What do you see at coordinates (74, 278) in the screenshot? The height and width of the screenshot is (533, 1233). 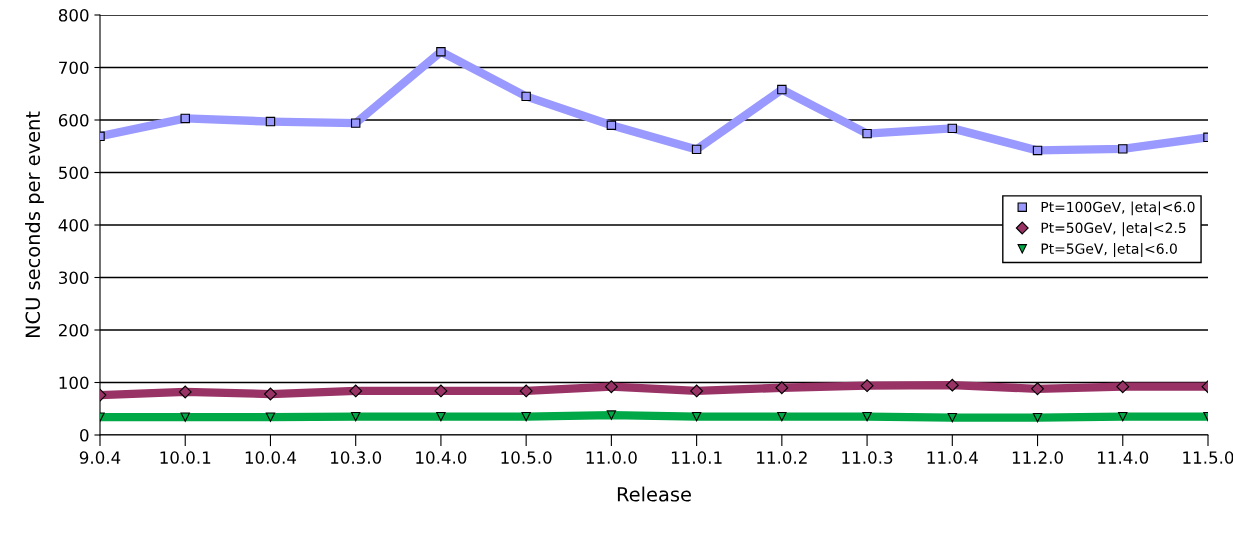 I see `y-tick-label: 300` at bounding box center [74, 278].